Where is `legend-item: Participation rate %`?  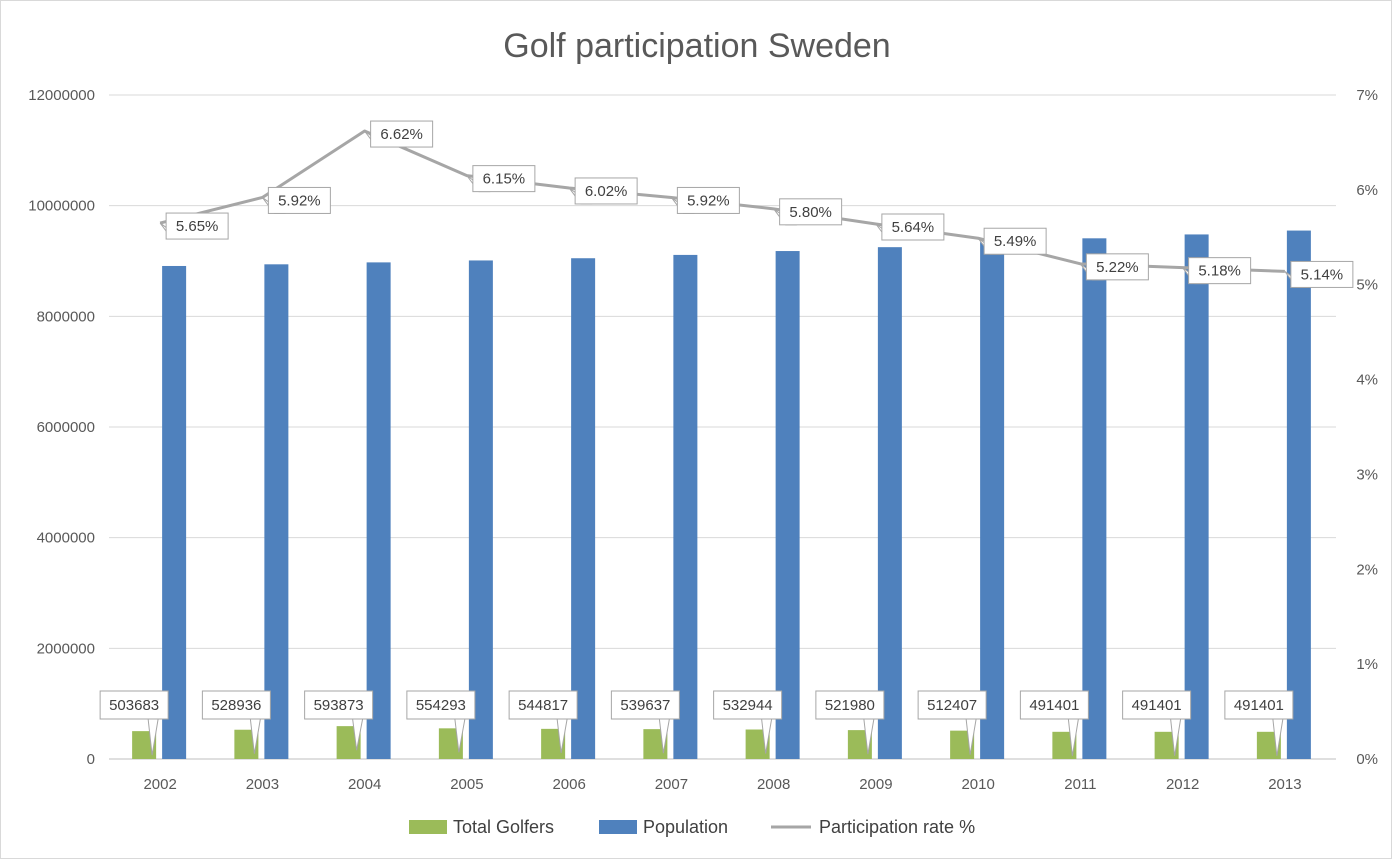
legend-item: Participation rate % is located at coordinates (873, 827).